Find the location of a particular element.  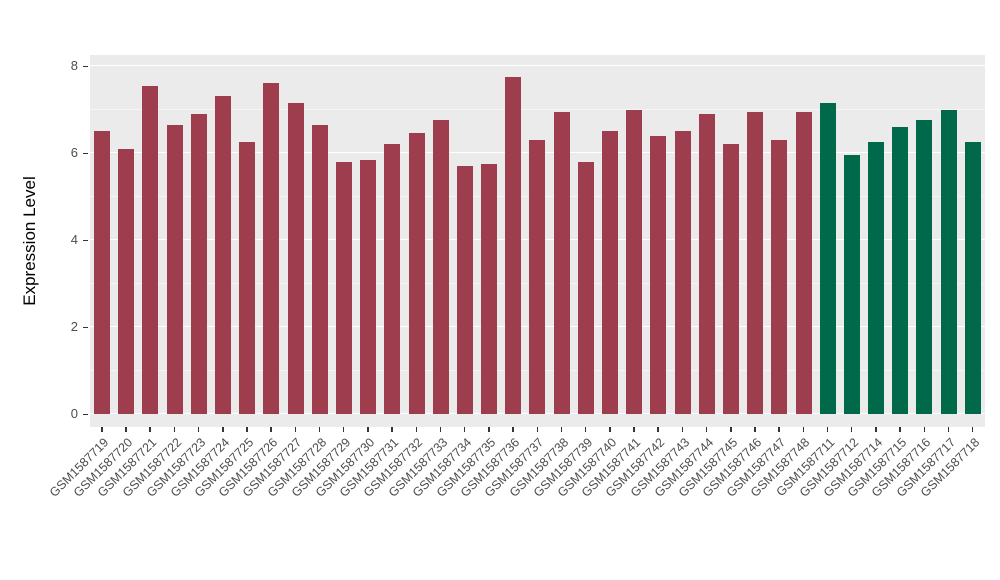

y-axis: 0 2 4 6 8 is located at coordinates (45, 241).